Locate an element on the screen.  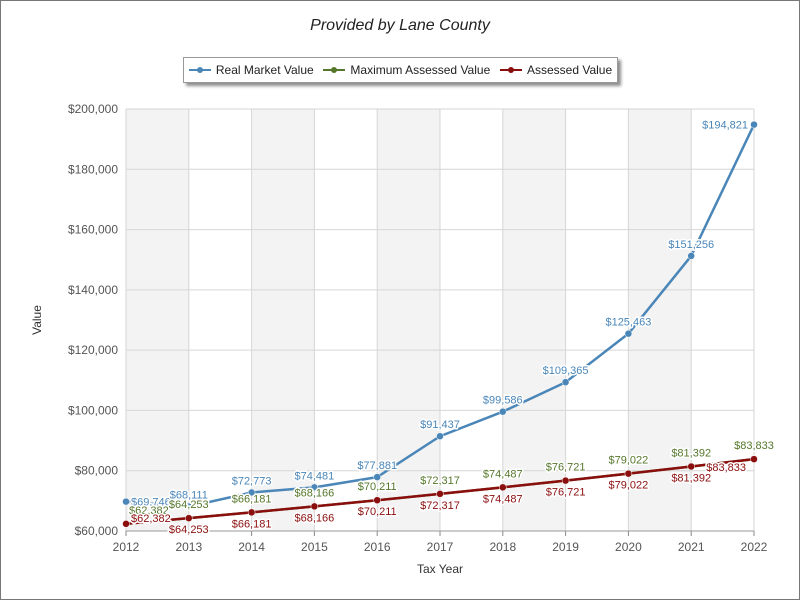
data-label-1: $81,392 is located at coordinates (691, 454).